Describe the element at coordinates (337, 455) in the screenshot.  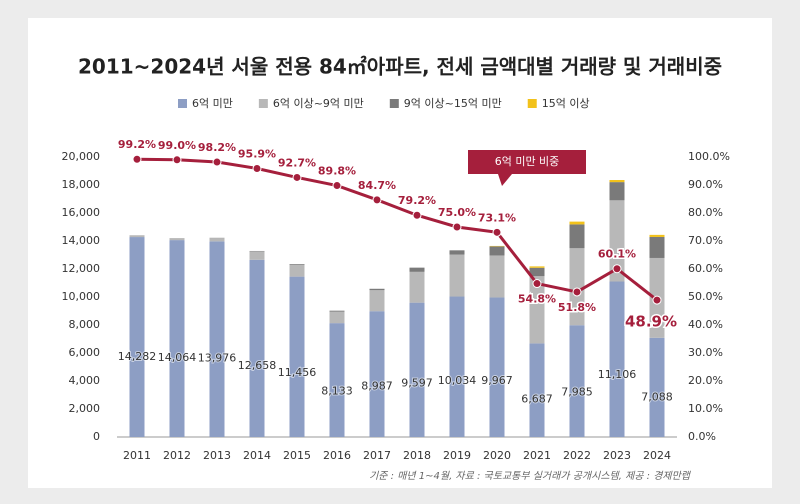
I see `x-tick-label: 2016` at that location.